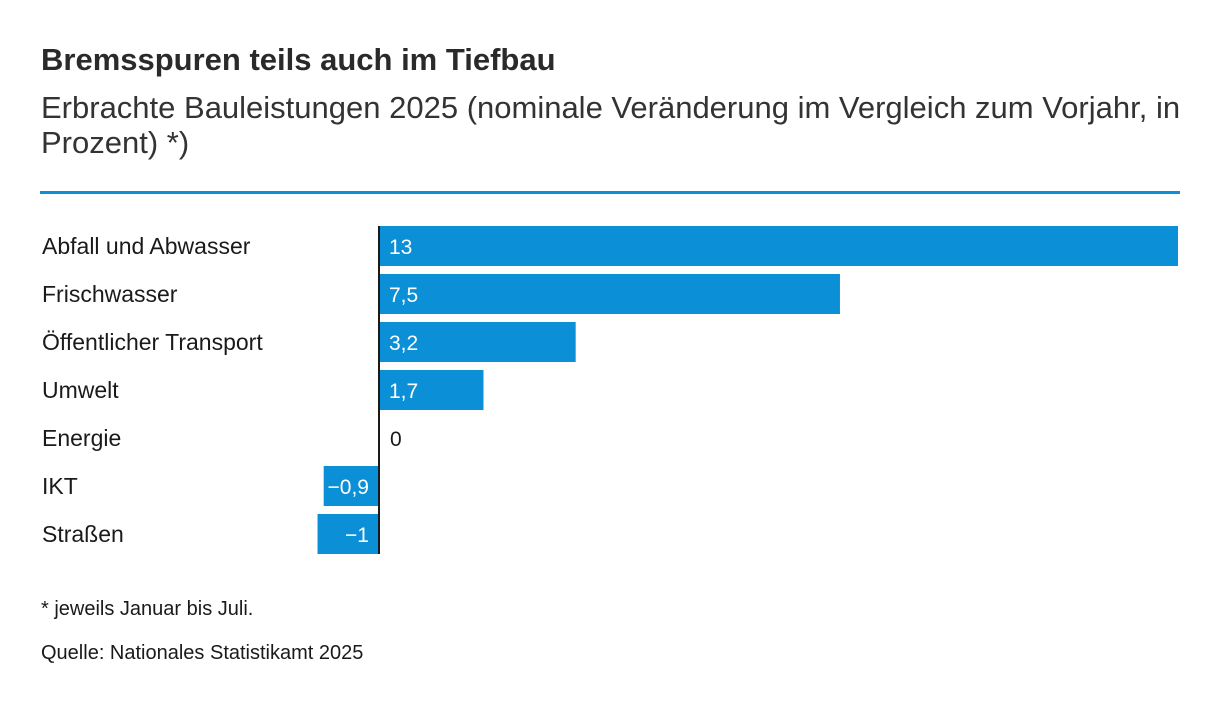  What do you see at coordinates (403, 295) in the screenshot?
I see `data-label: 7,5` at bounding box center [403, 295].